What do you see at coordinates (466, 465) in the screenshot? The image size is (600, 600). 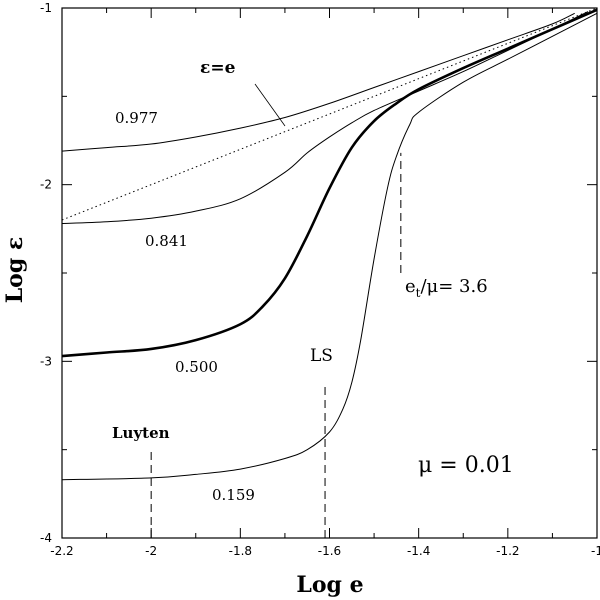 I see `mu-label: μ = 0.01` at bounding box center [466, 465].